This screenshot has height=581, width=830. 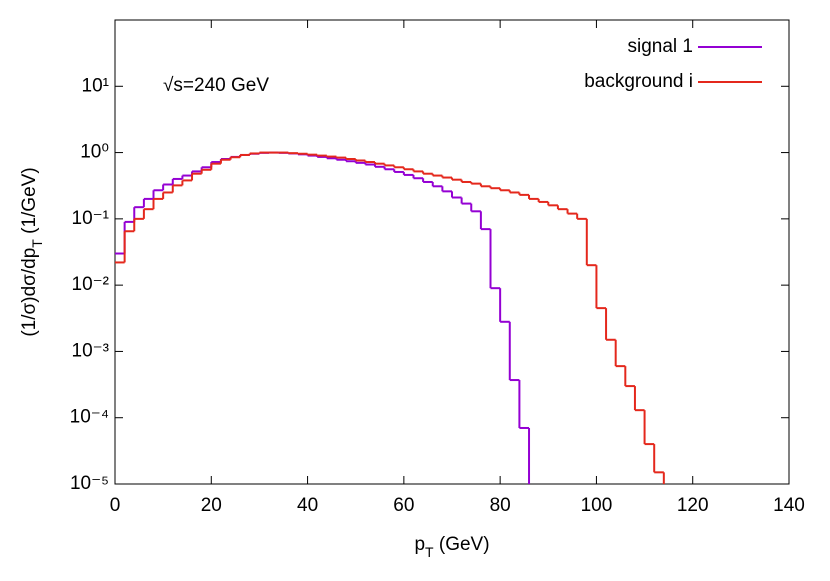 What do you see at coordinates (419, 544) in the screenshot?
I see `x-axis-label-part: p` at bounding box center [419, 544].